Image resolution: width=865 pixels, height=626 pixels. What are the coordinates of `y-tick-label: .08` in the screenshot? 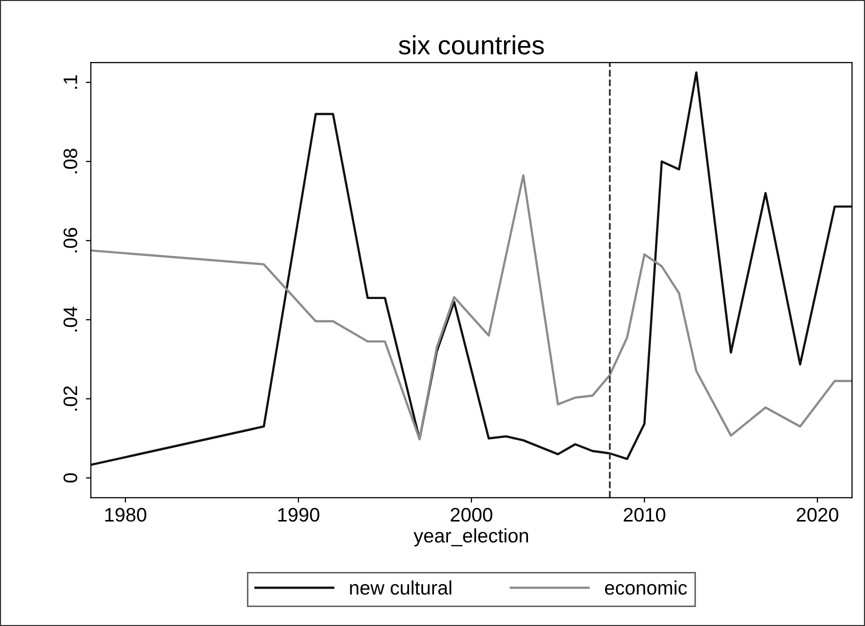 It's located at (70, 161).